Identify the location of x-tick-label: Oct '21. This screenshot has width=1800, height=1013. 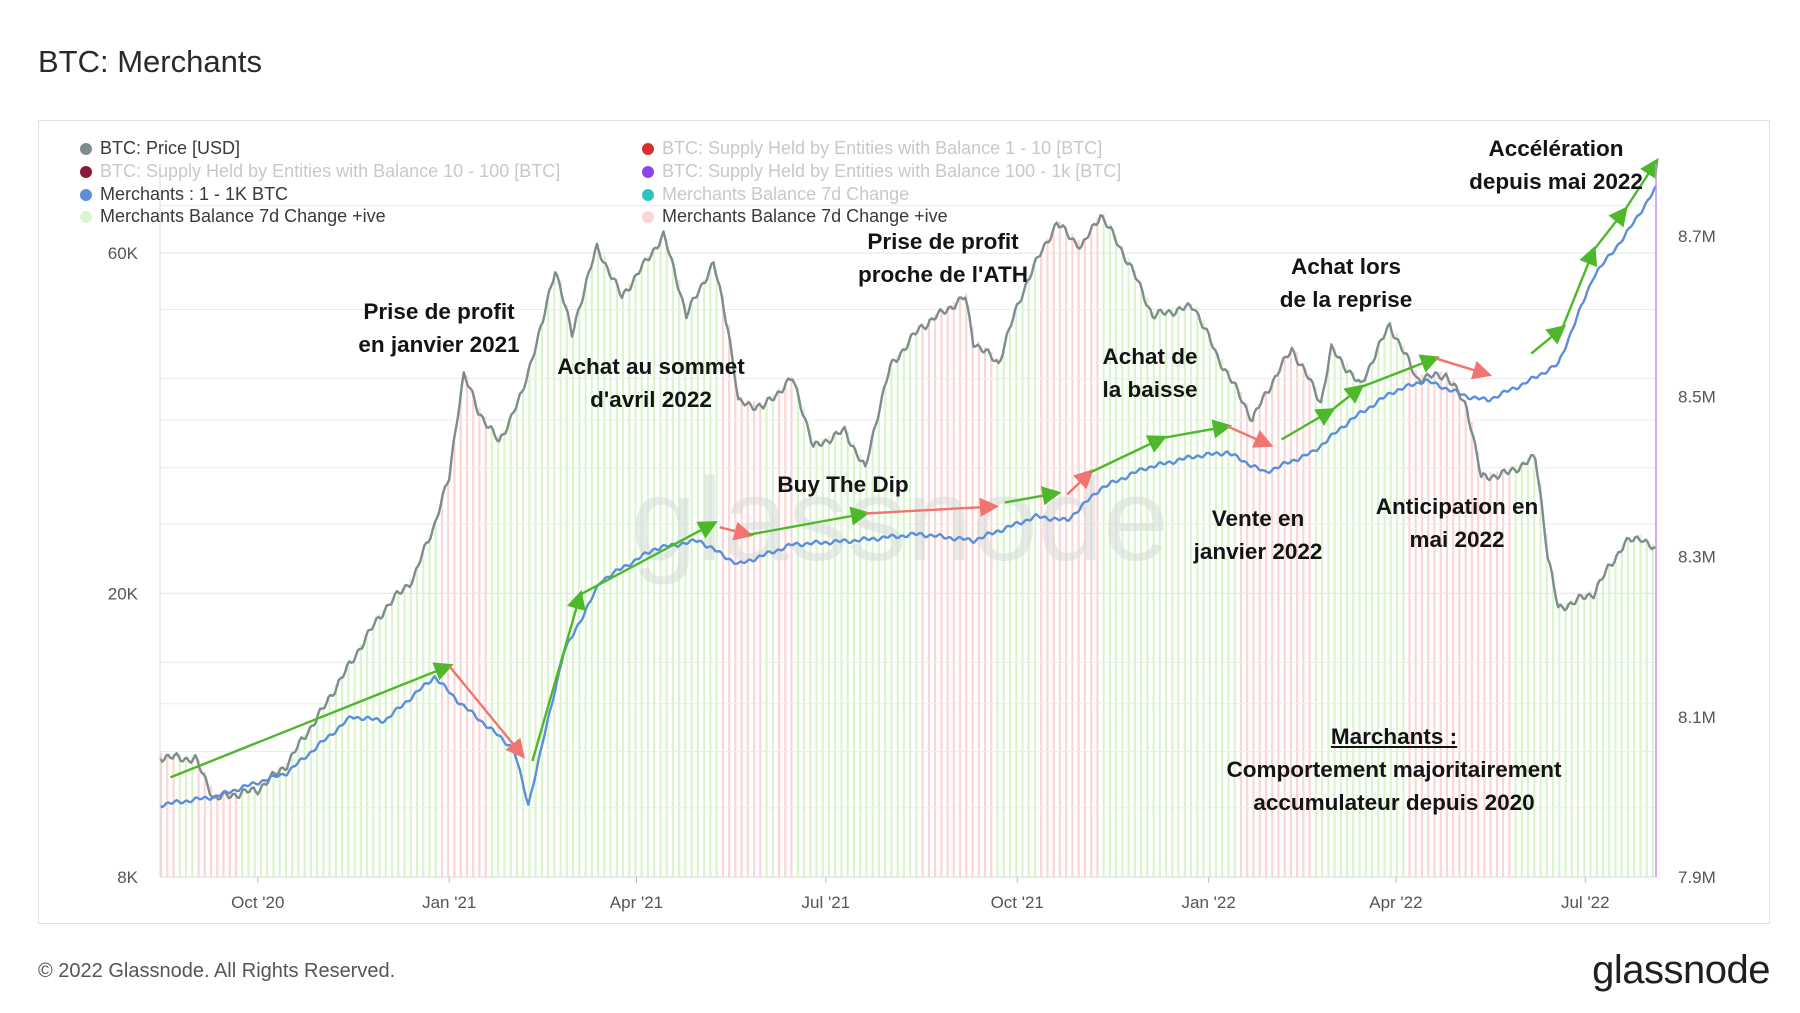
(1017, 902).